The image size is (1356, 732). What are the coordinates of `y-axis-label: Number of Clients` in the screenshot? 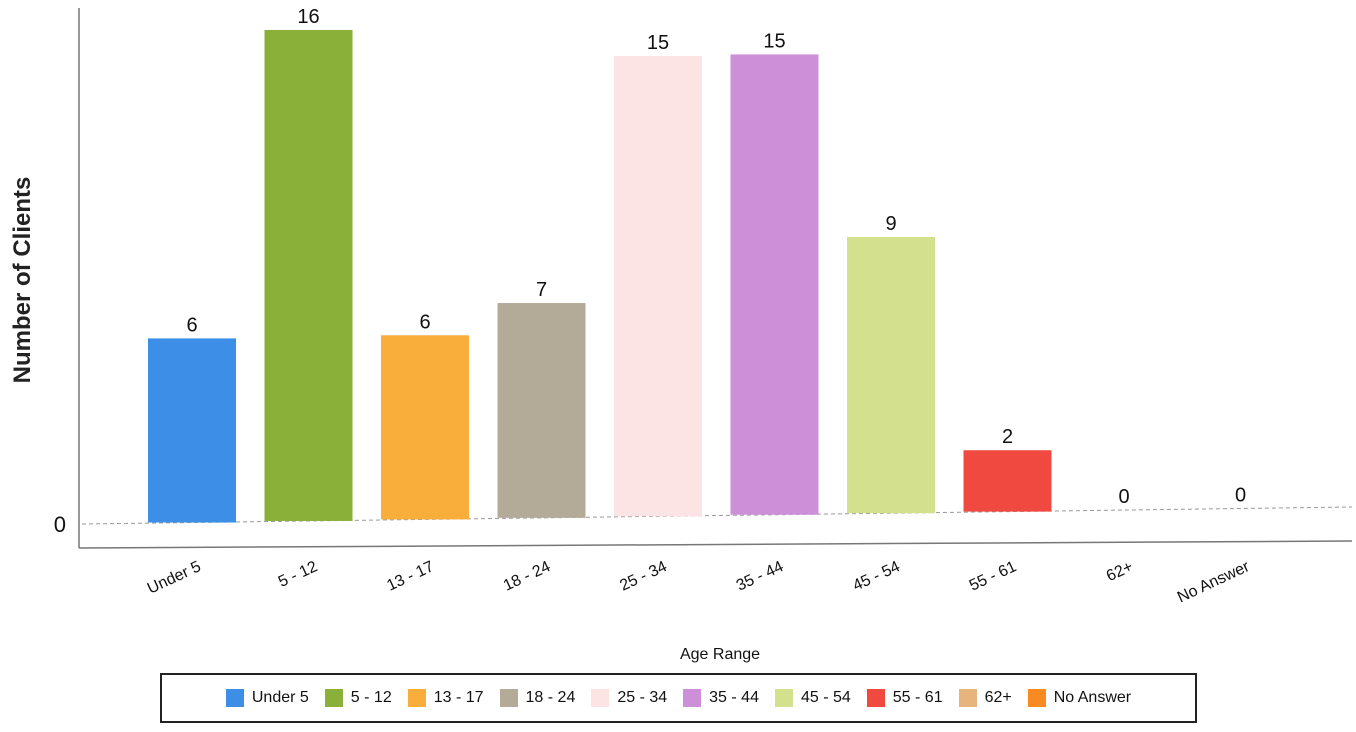 It's located at (22, 280).